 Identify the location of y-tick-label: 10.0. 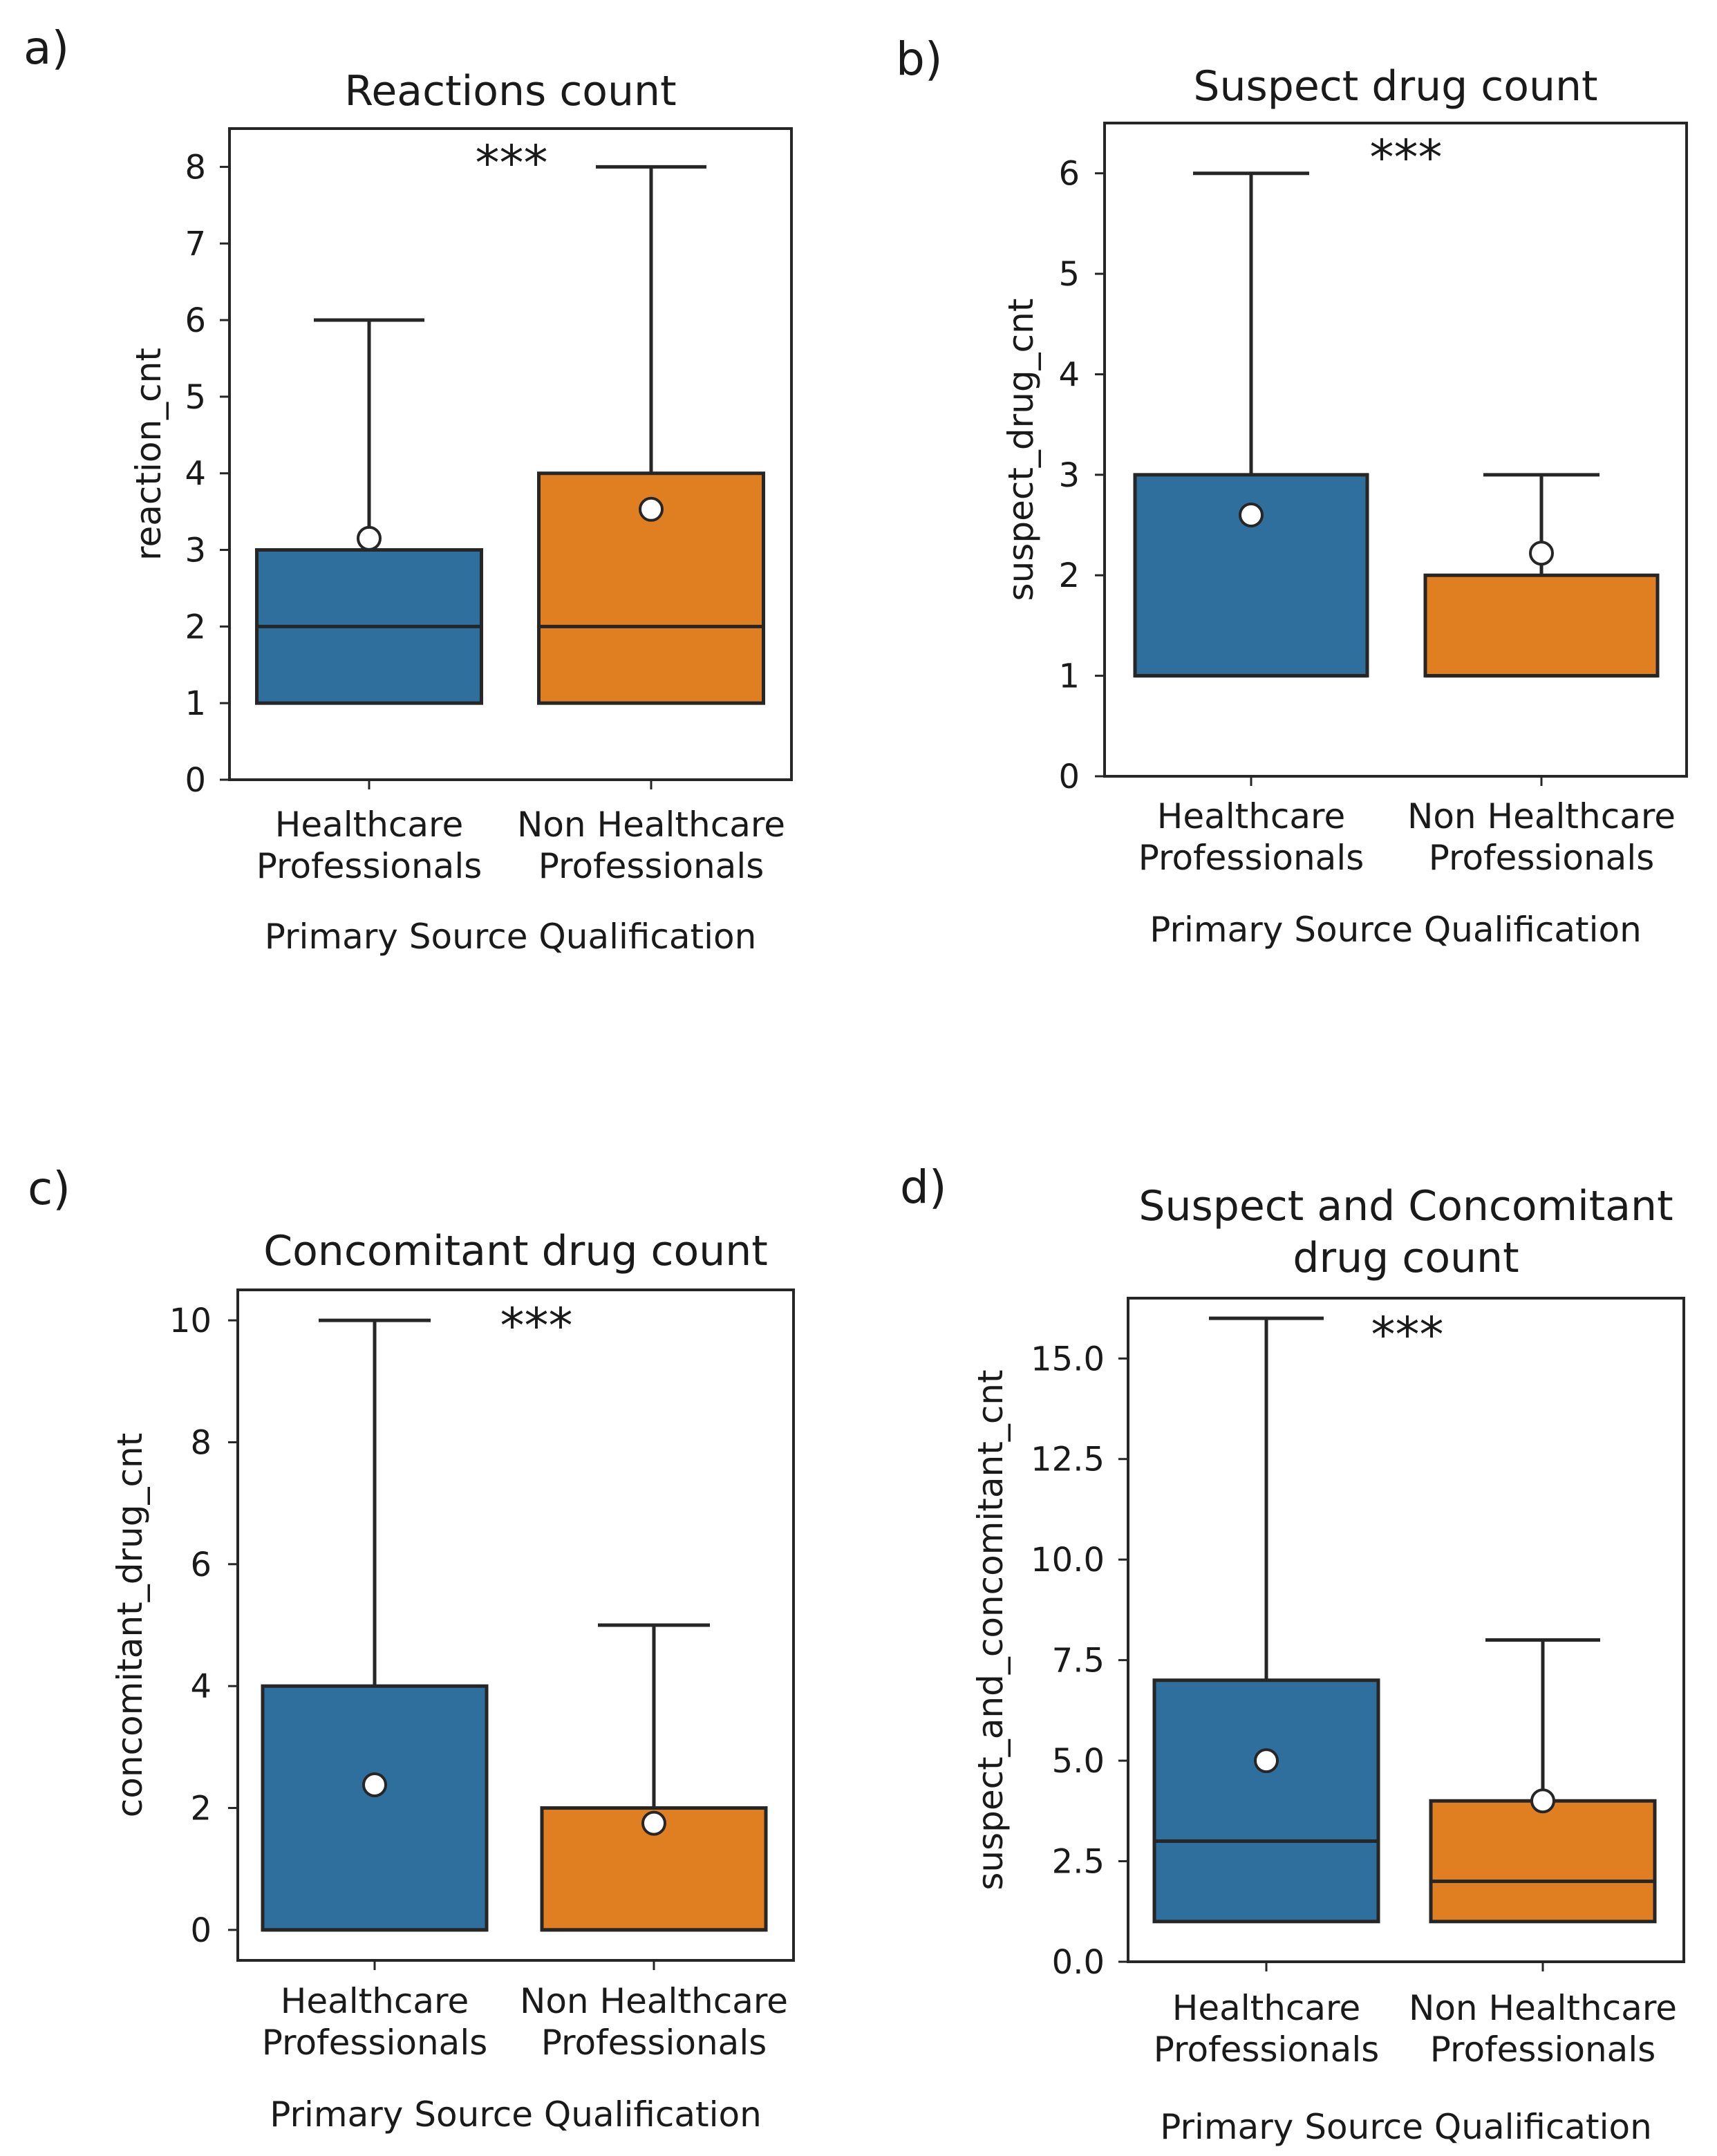
(1068, 1560).